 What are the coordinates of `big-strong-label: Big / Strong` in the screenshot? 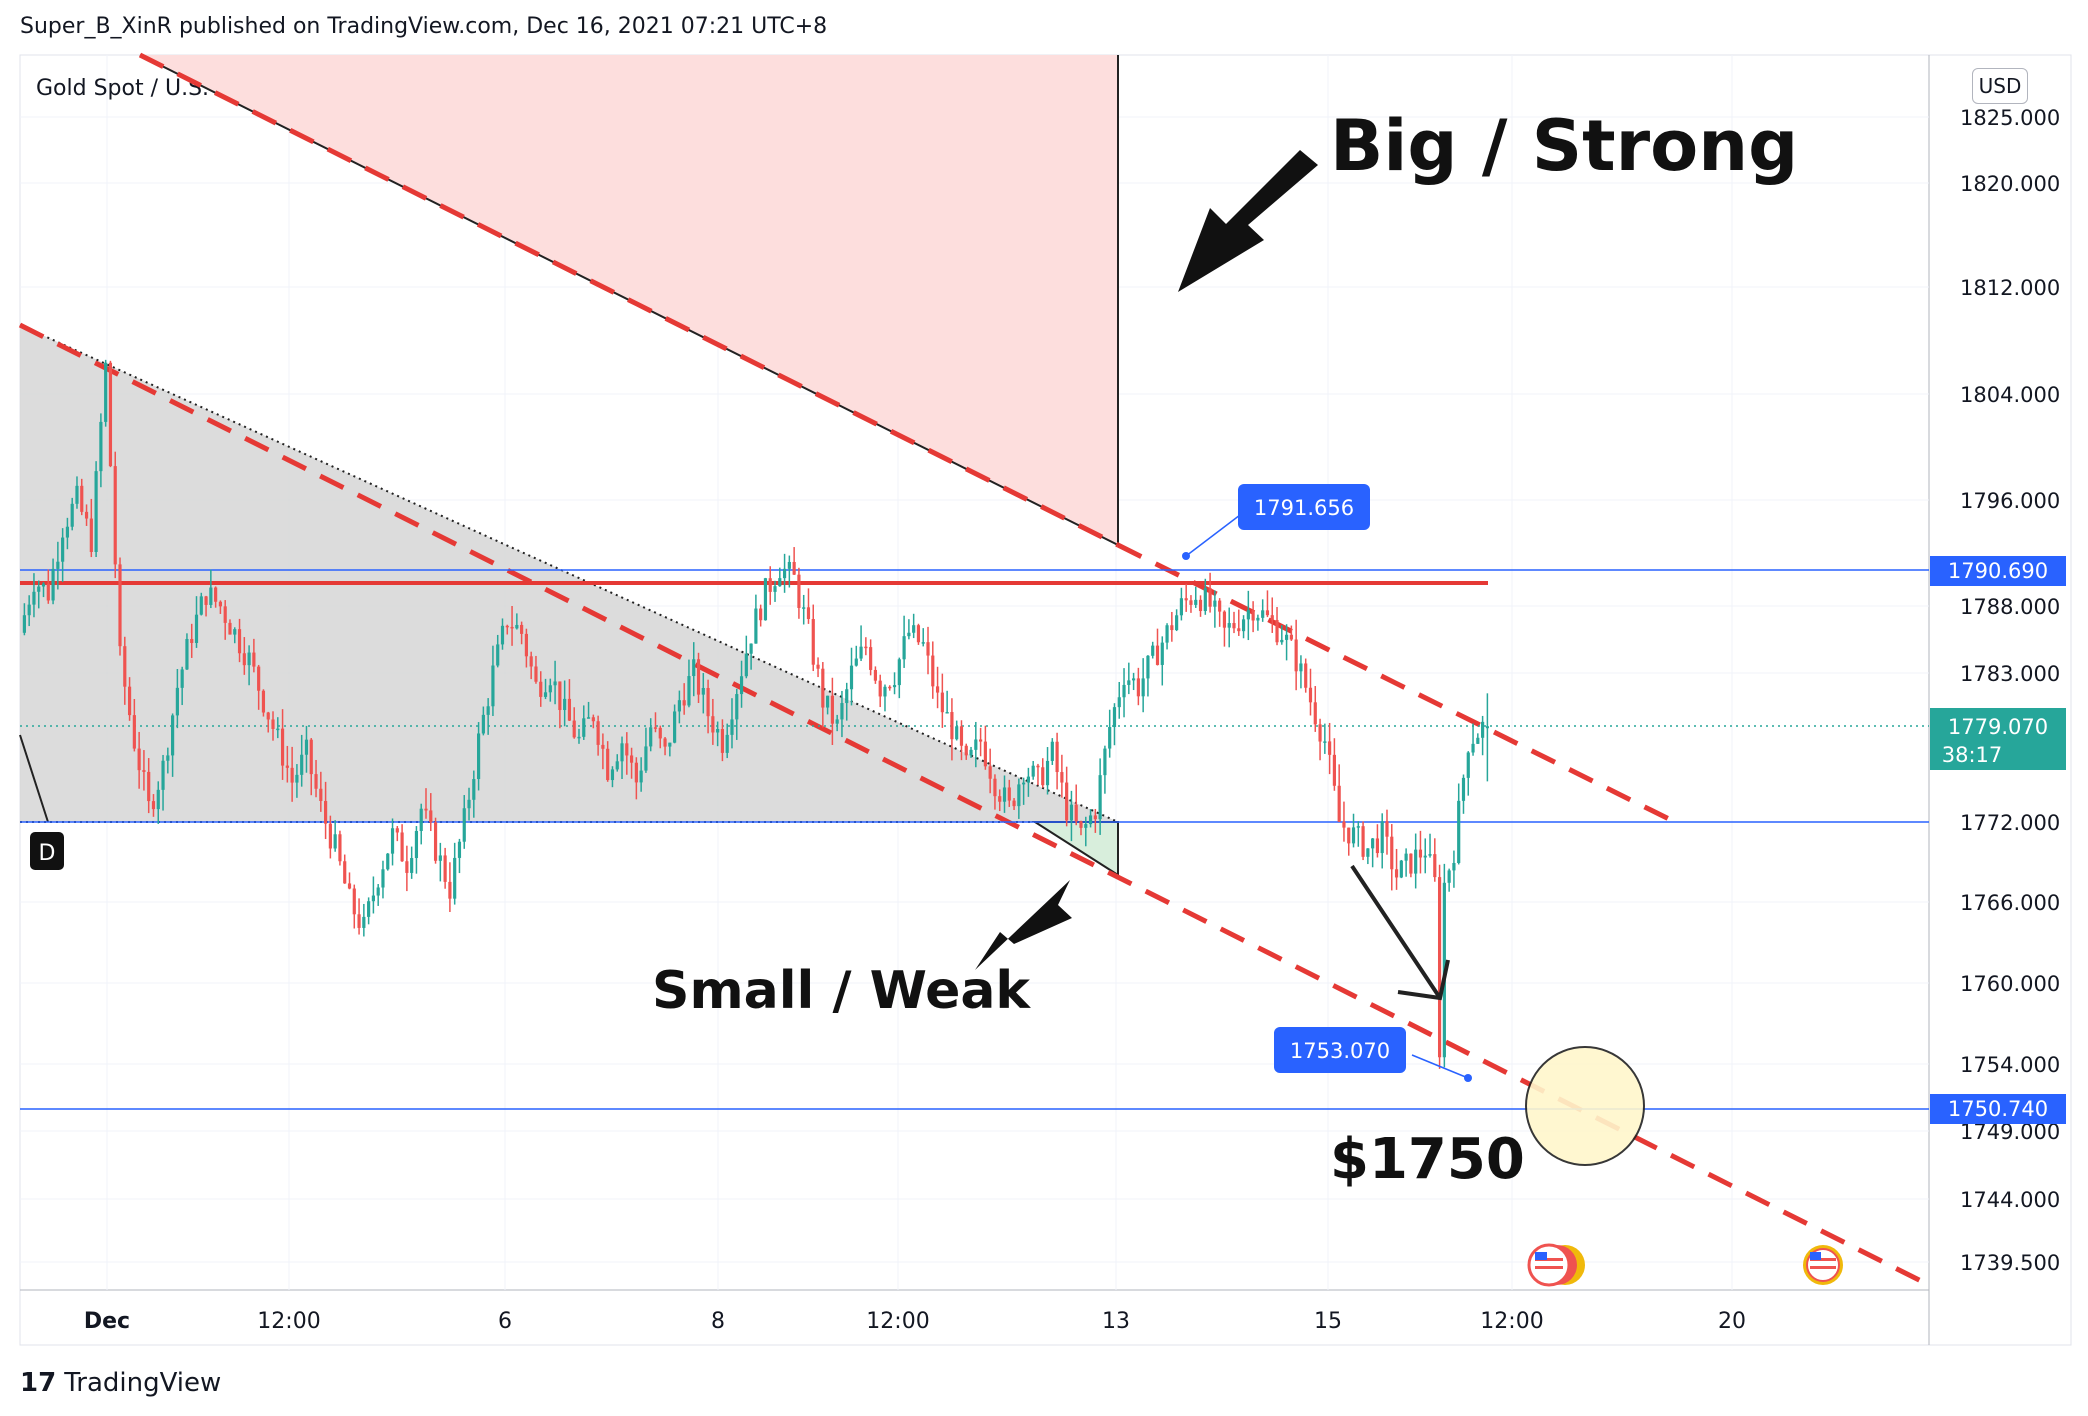 It's located at (1564, 146).